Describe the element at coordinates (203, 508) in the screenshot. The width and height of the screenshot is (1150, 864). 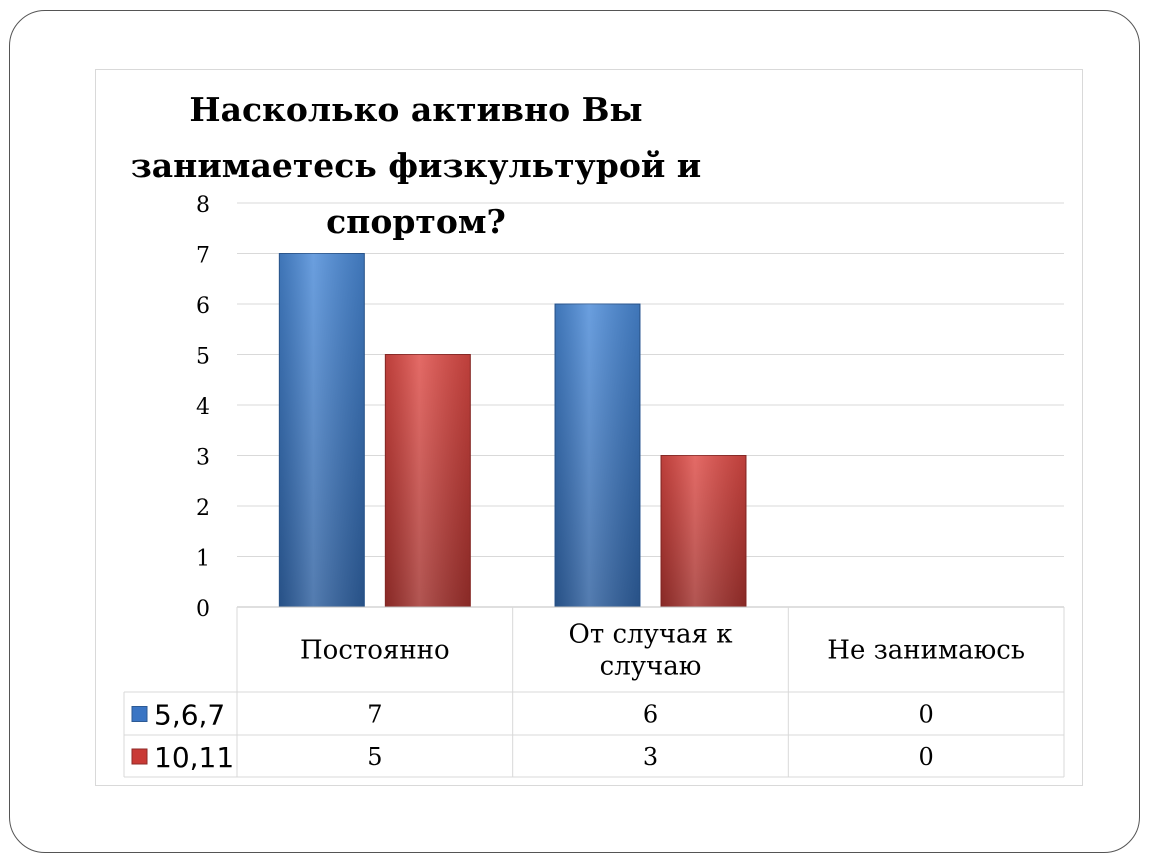
I see `y-tick-label: 2` at that location.